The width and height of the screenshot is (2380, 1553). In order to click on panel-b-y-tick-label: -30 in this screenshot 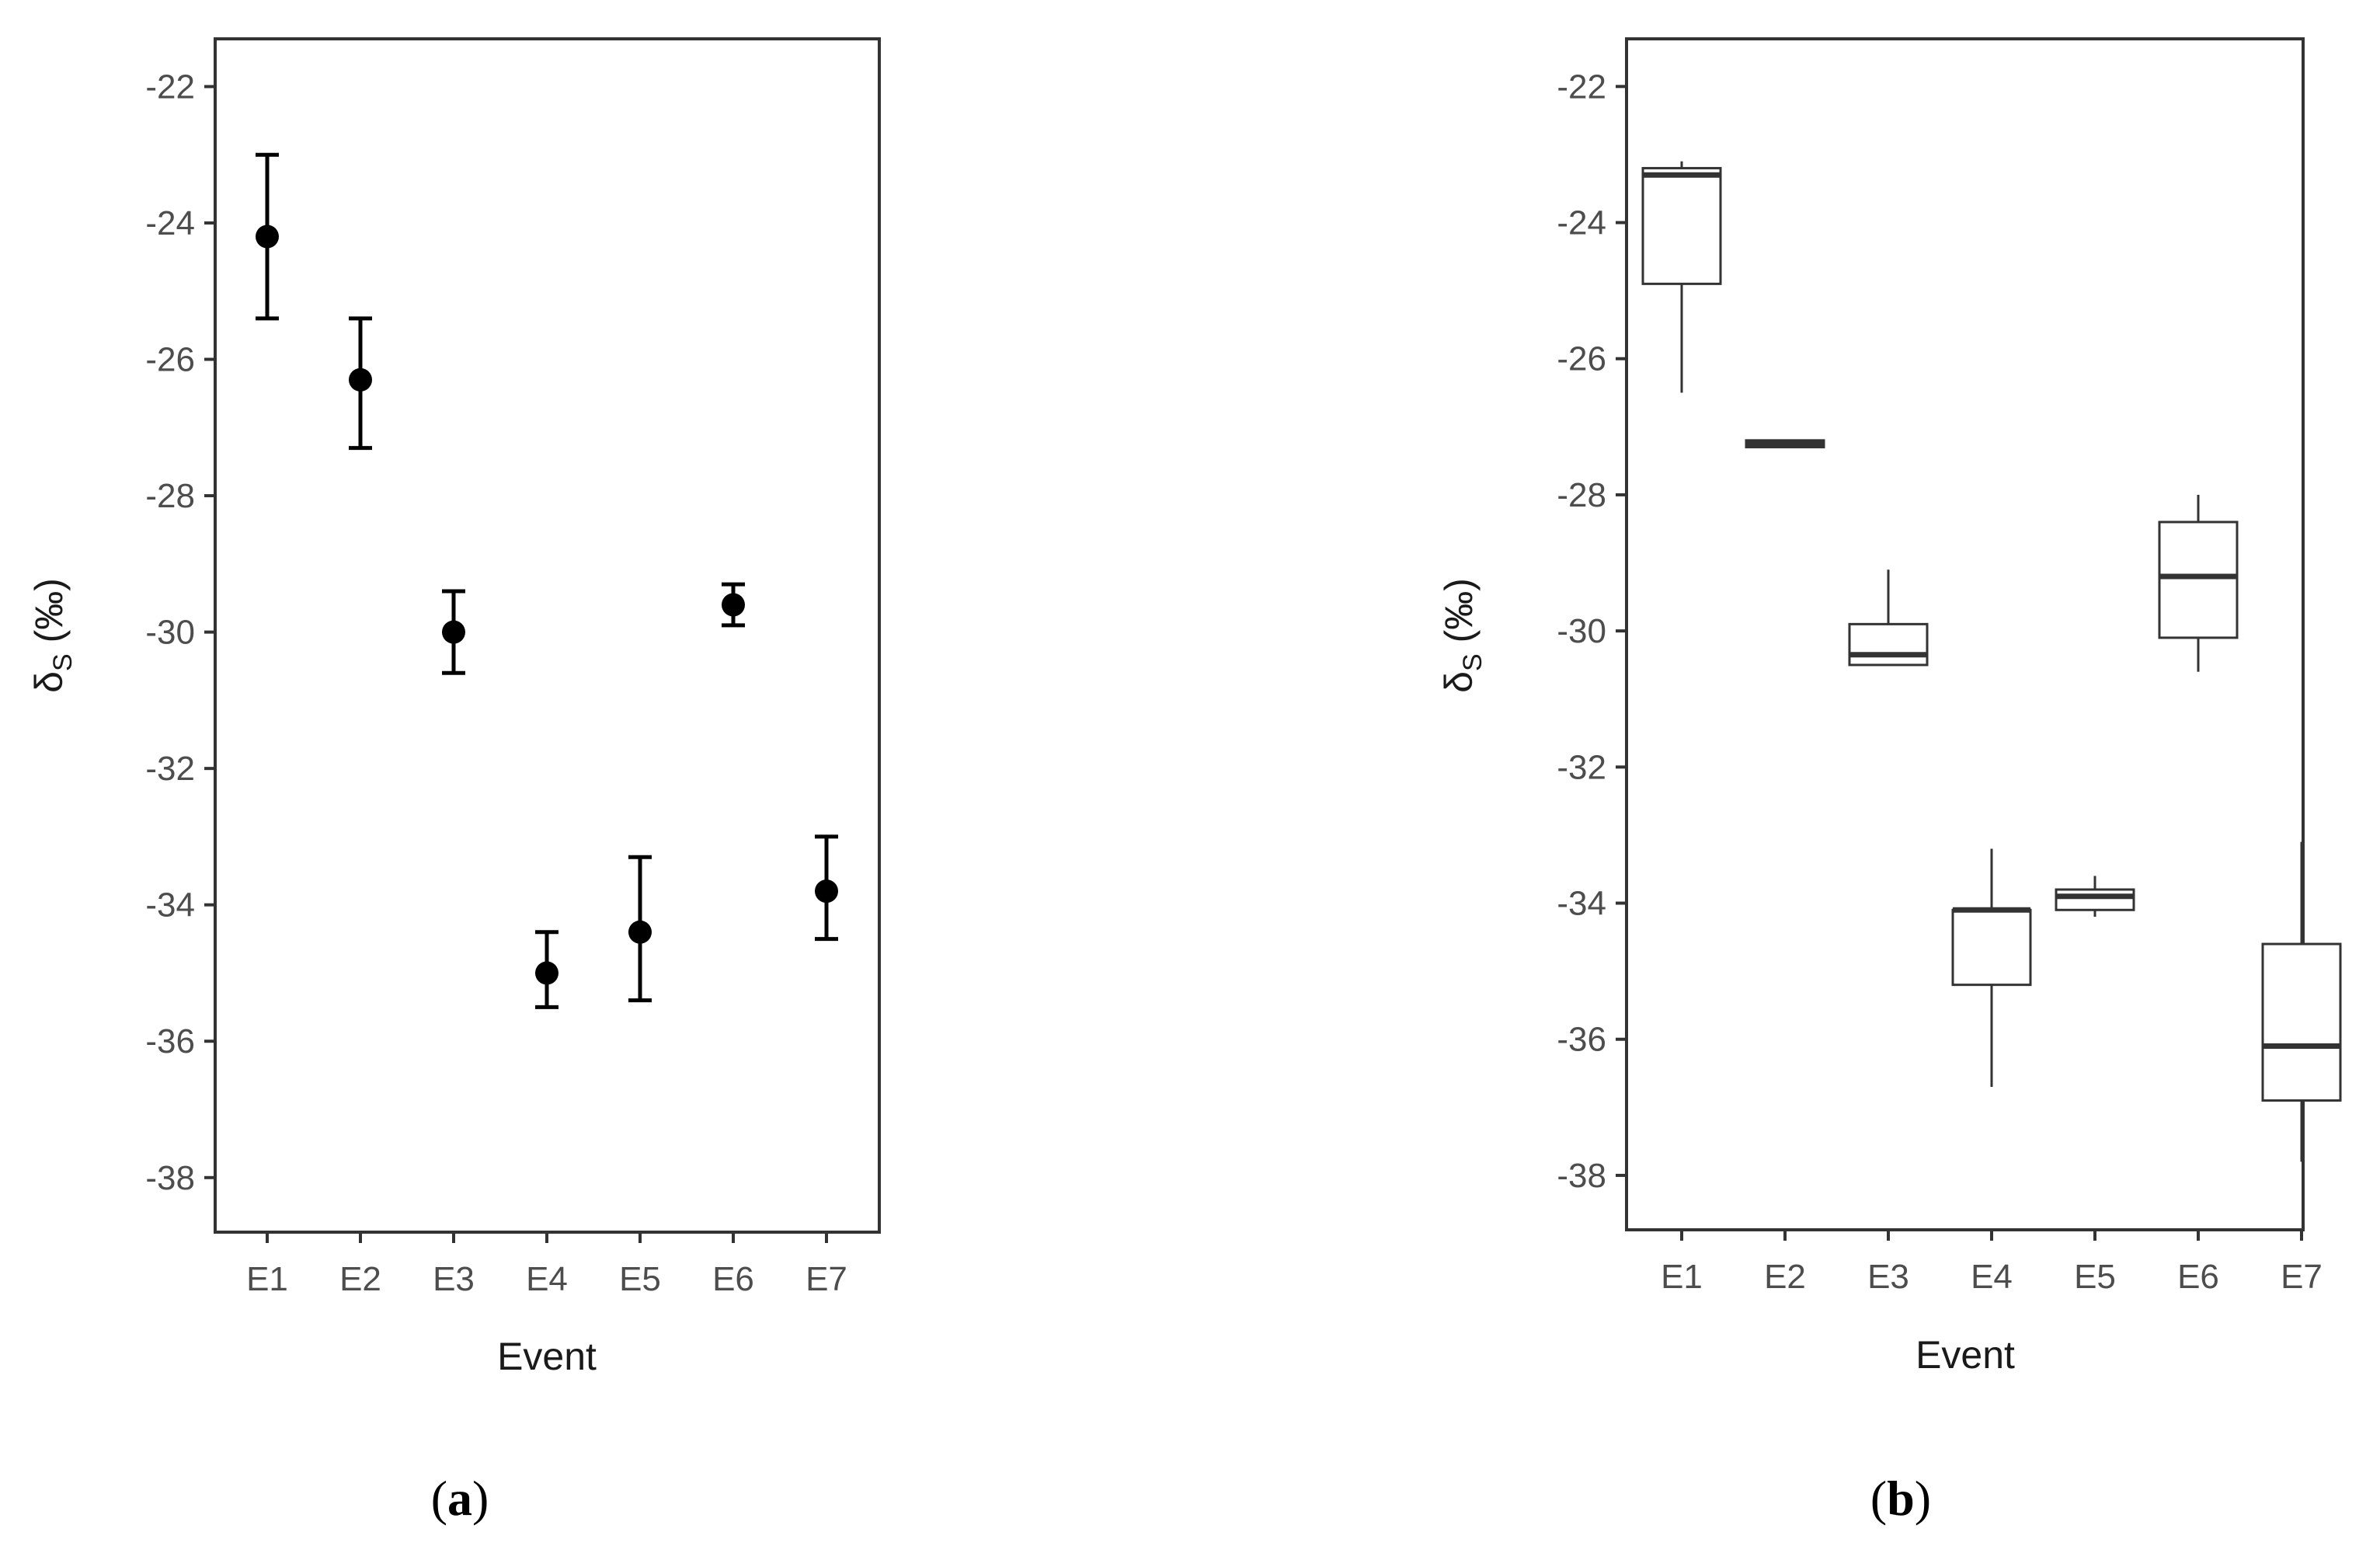, I will do `click(1582, 631)`.